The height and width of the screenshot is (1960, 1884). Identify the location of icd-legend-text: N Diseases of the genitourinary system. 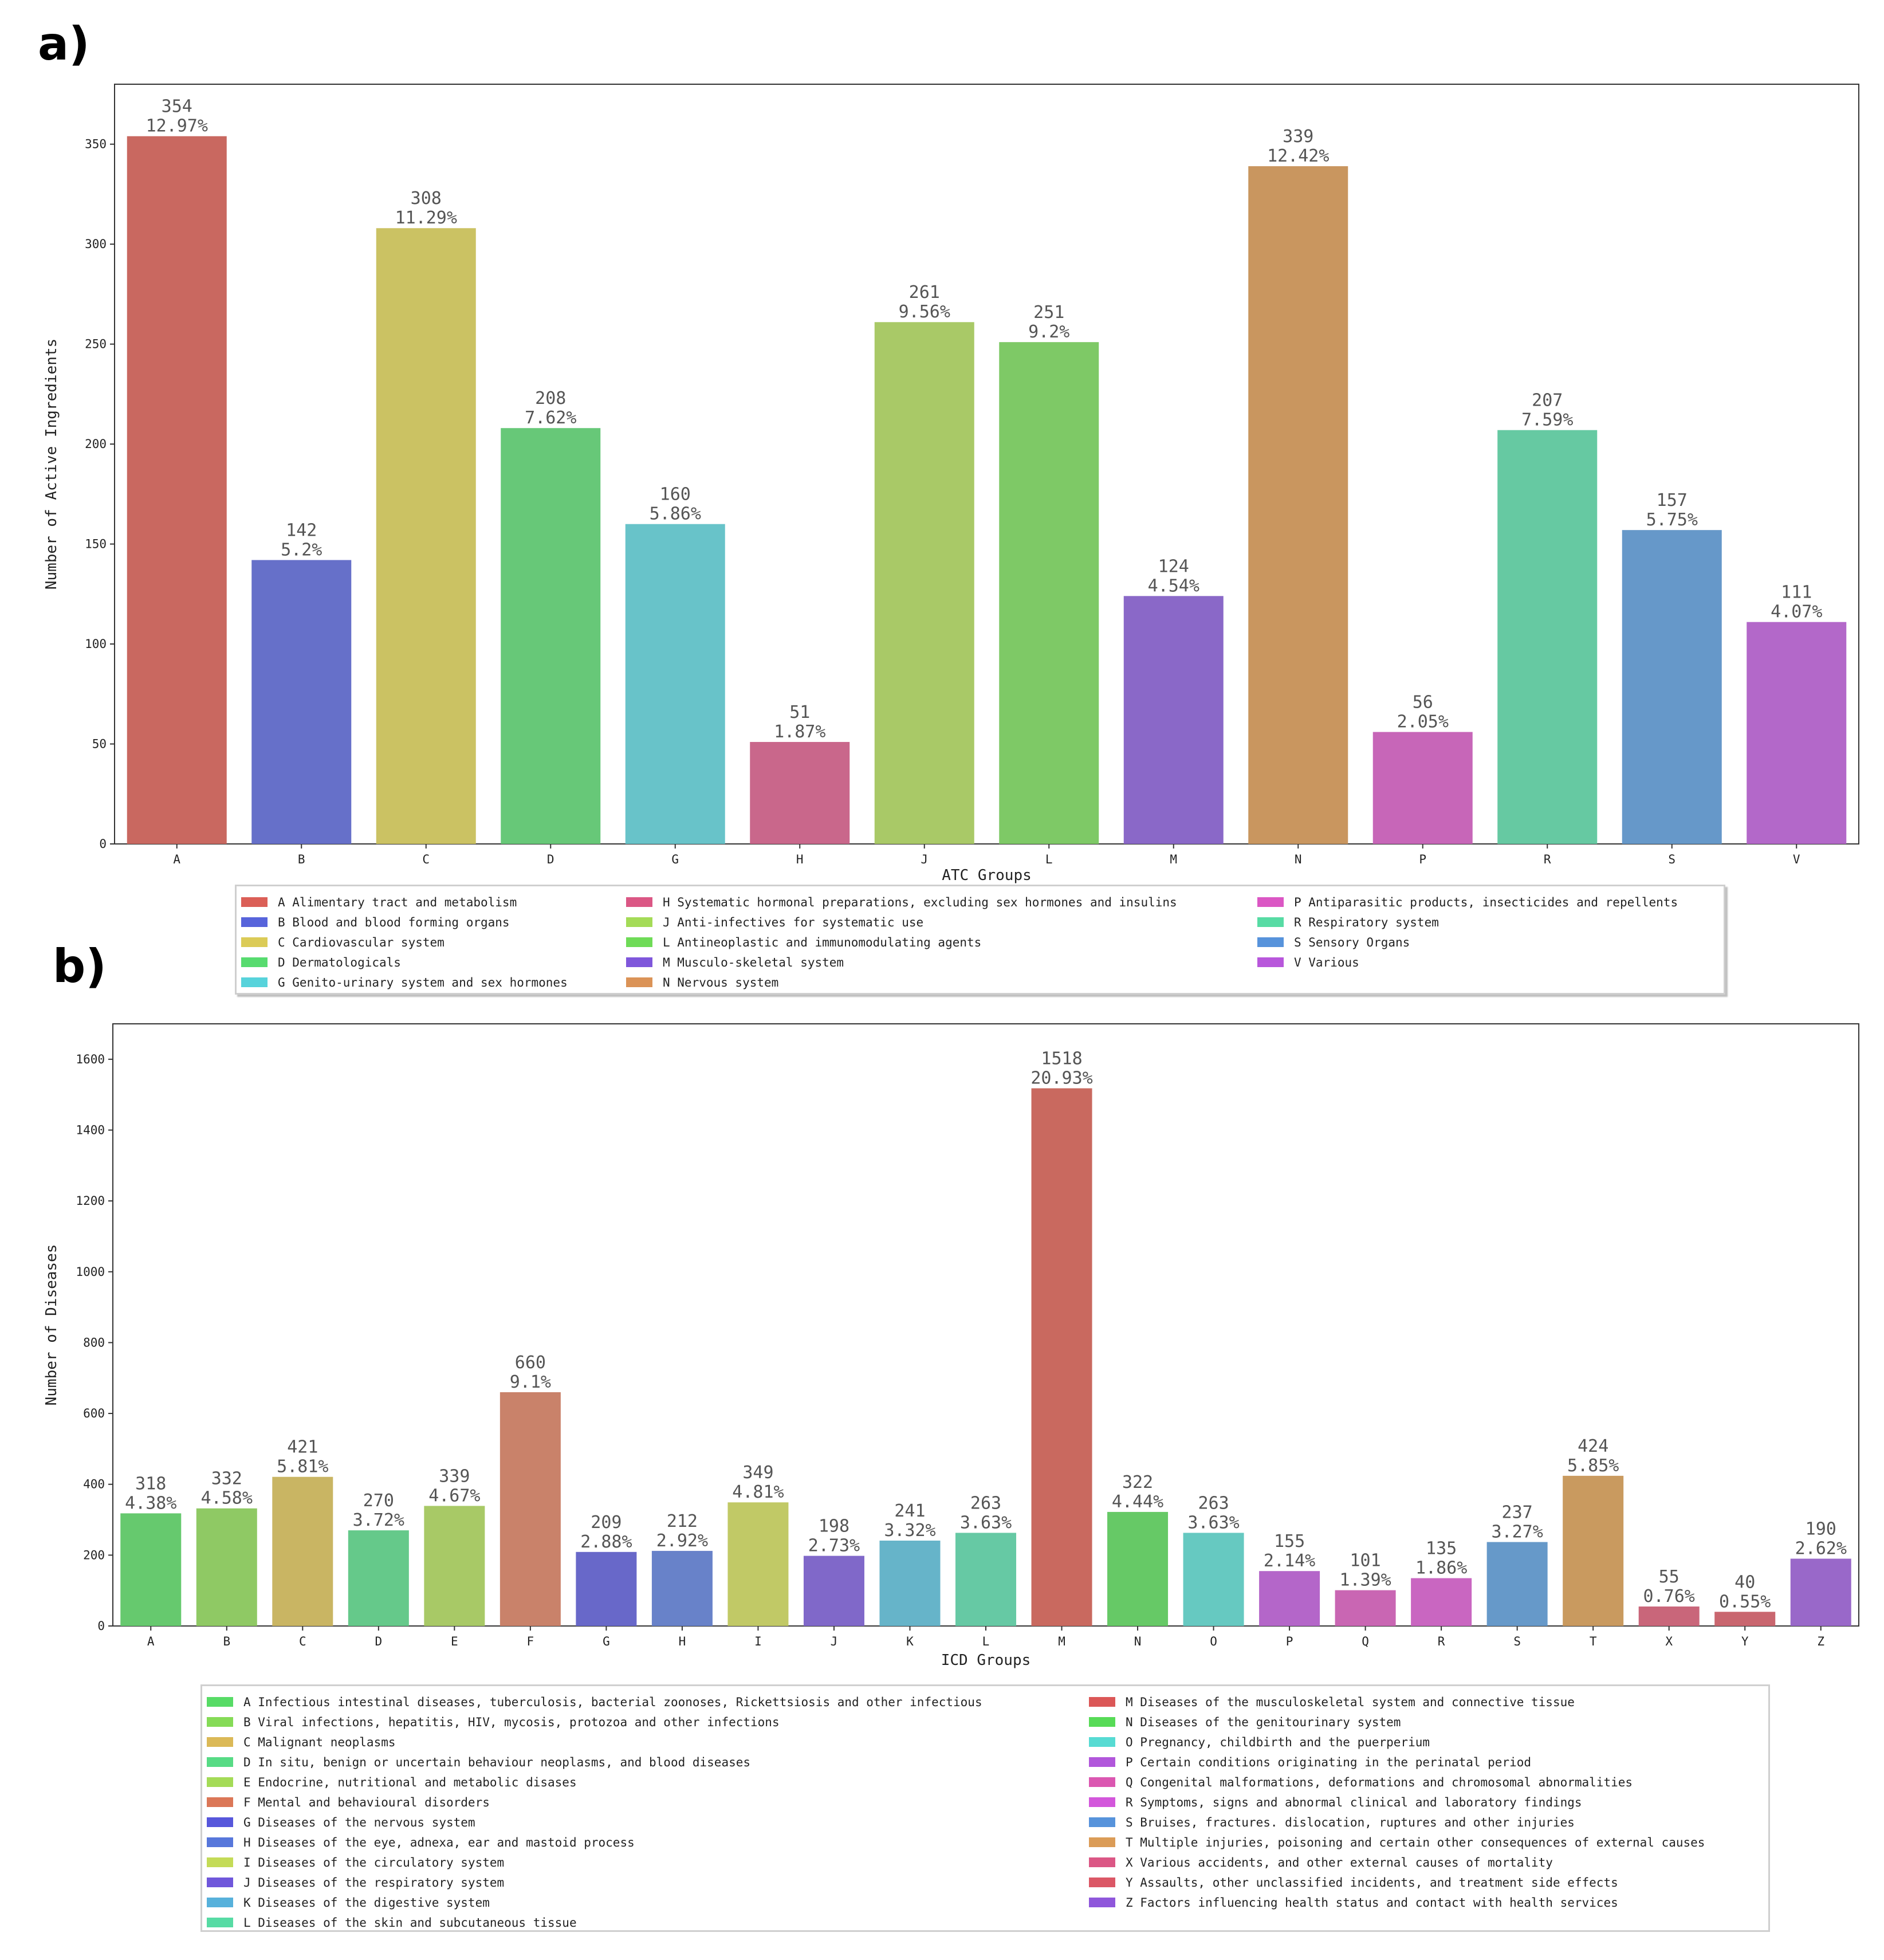
(1263, 1722).